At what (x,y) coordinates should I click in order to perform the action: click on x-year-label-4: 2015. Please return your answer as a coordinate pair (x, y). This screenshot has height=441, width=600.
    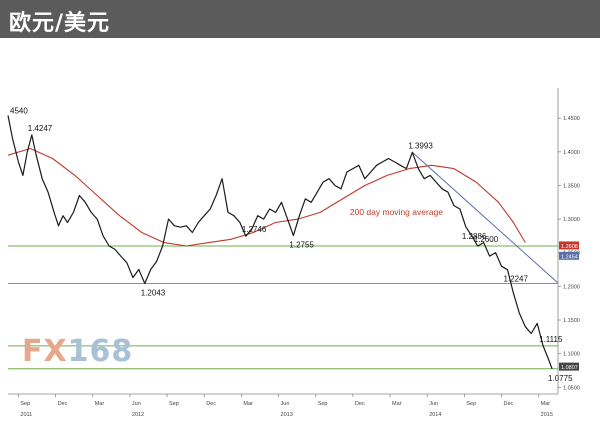
    Looking at the image, I should click on (547, 415).